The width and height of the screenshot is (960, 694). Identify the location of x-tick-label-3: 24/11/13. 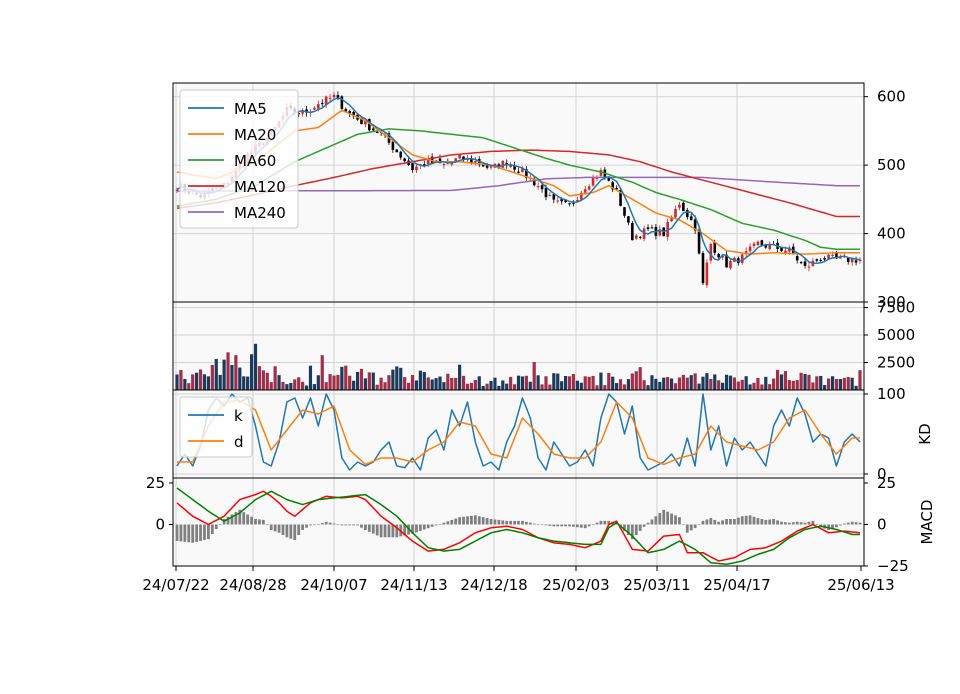
(413, 585).